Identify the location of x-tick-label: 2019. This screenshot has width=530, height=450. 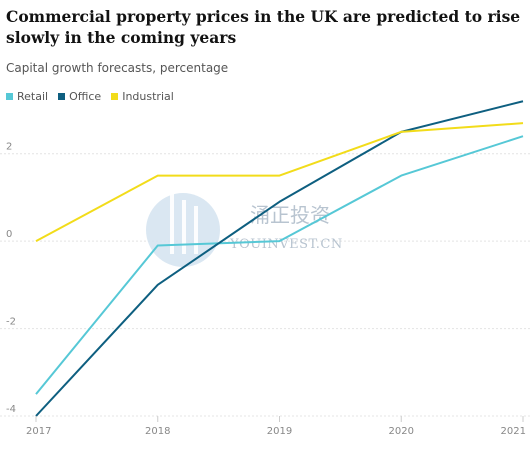
(279, 431).